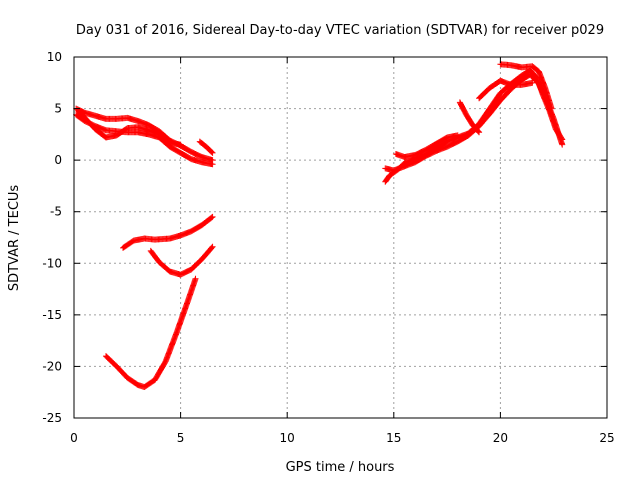 The width and height of the screenshot is (640, 480). What do you see at coordinates (52, 263) in the screenshot?
I see `y-tick-label: -10` at bounding box center [52, 263].